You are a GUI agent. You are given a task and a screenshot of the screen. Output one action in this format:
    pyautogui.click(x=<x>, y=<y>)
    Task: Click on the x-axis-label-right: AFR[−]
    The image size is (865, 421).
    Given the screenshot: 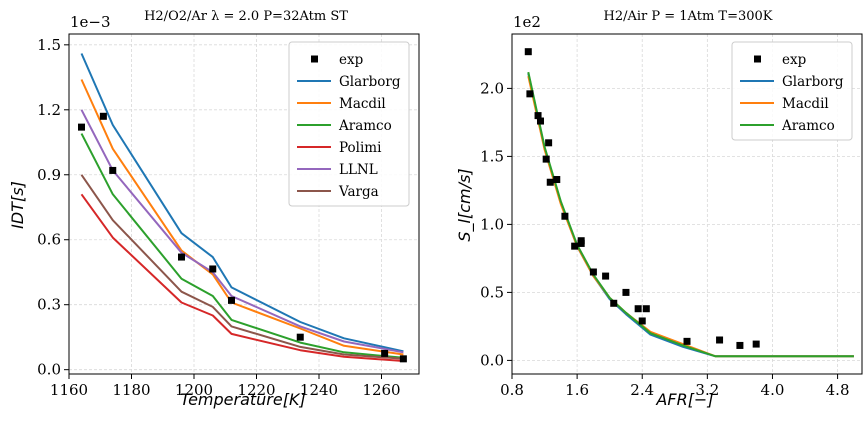 What is the action you would take?
    pyautogui.click(x=684, y=399)
    